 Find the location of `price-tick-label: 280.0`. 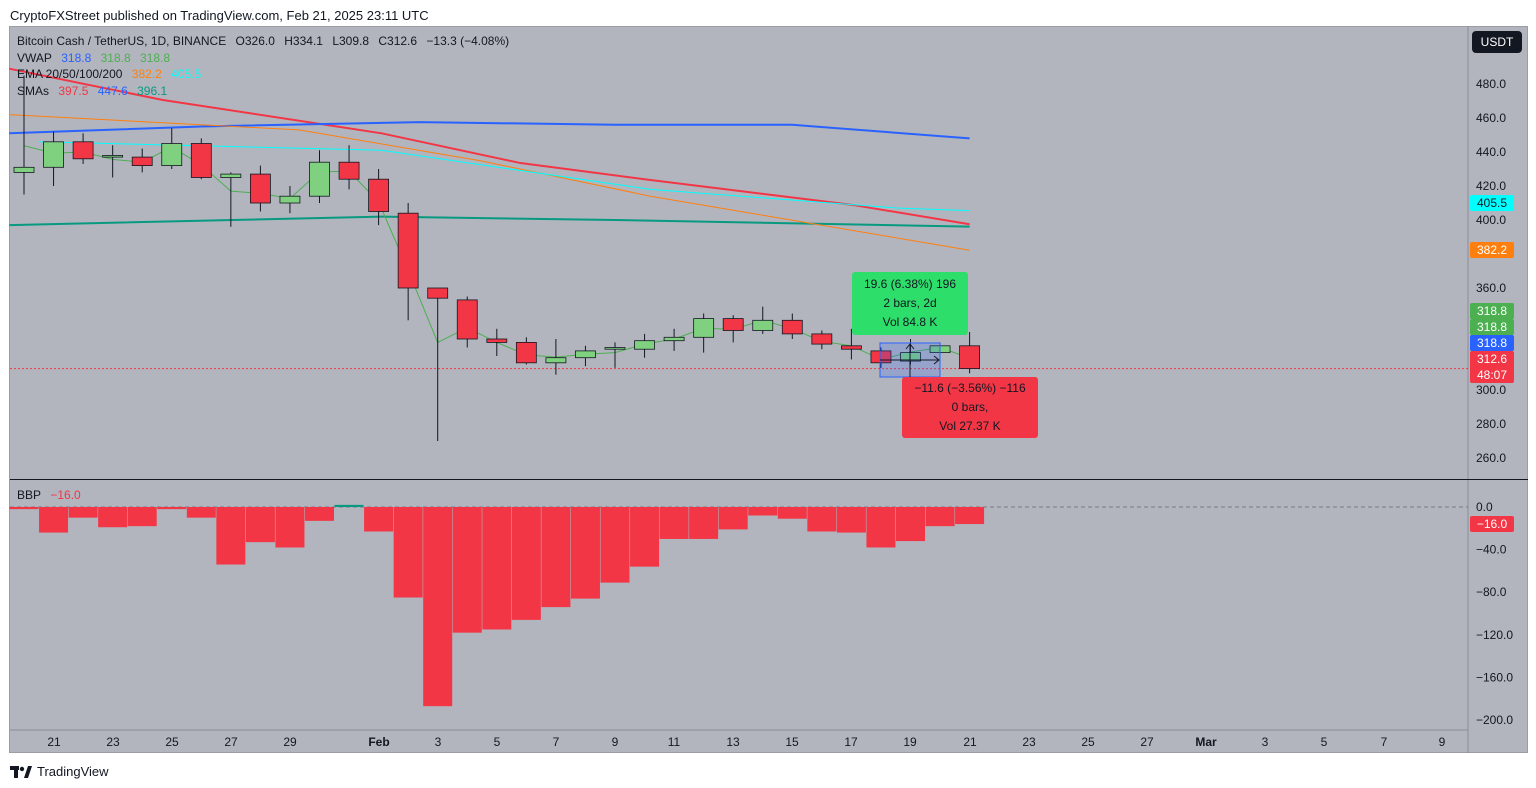

price-tick-label: 280.0 is located at coordinates (1491, 424).